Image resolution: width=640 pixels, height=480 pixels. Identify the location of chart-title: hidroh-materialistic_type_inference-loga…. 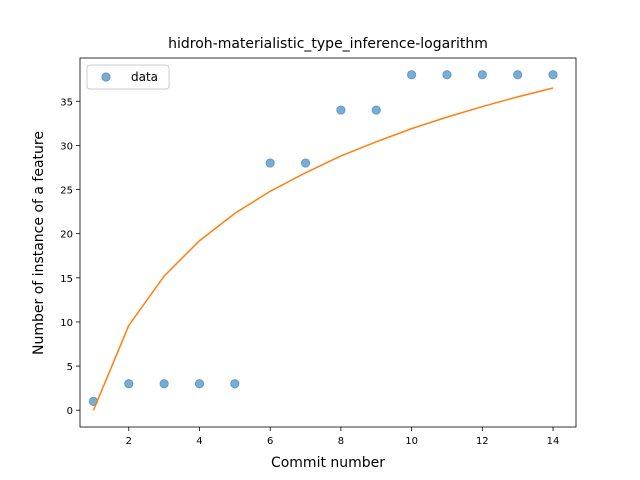
(328, 44).